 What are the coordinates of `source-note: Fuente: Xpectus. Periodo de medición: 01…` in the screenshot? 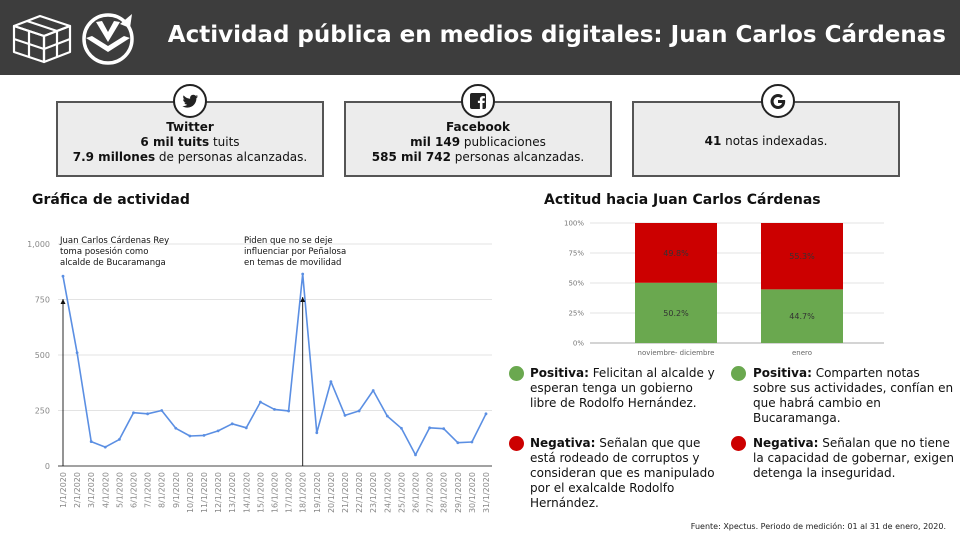 It's located at (818, 526).